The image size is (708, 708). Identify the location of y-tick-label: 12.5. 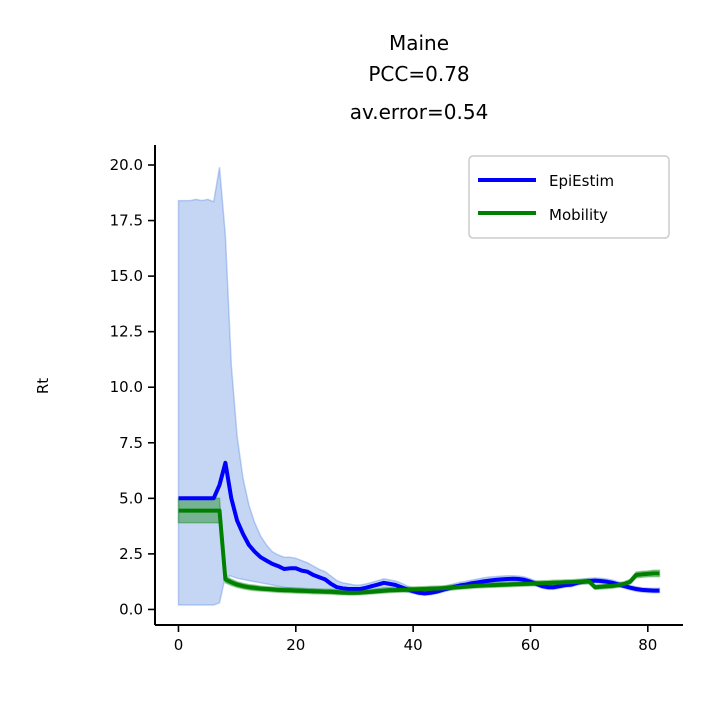
(126, 332).